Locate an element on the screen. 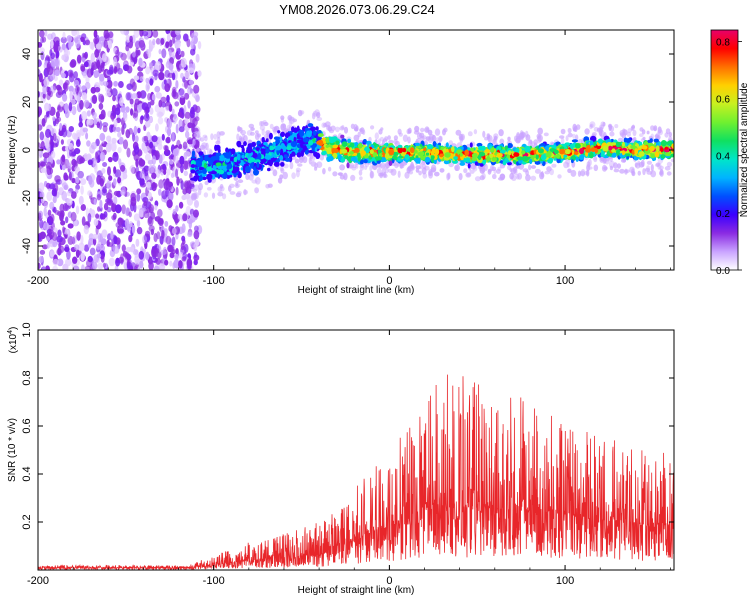 This screenshot has width=750, height=600. colorbar-gradient is located at coordinates (724, 150).